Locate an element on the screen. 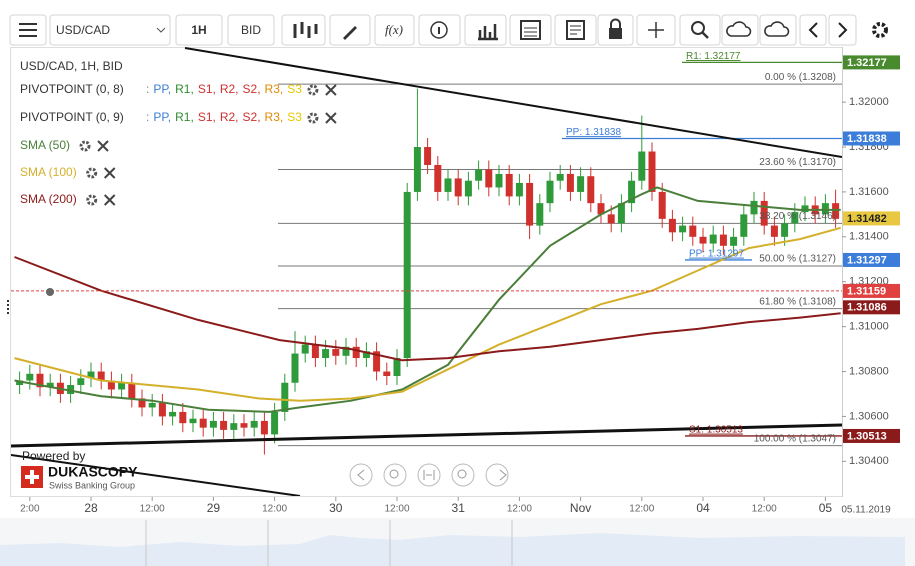 The height and width of the screenshot is (566, 915). fit-glyph is located at coordinates (429, 475).